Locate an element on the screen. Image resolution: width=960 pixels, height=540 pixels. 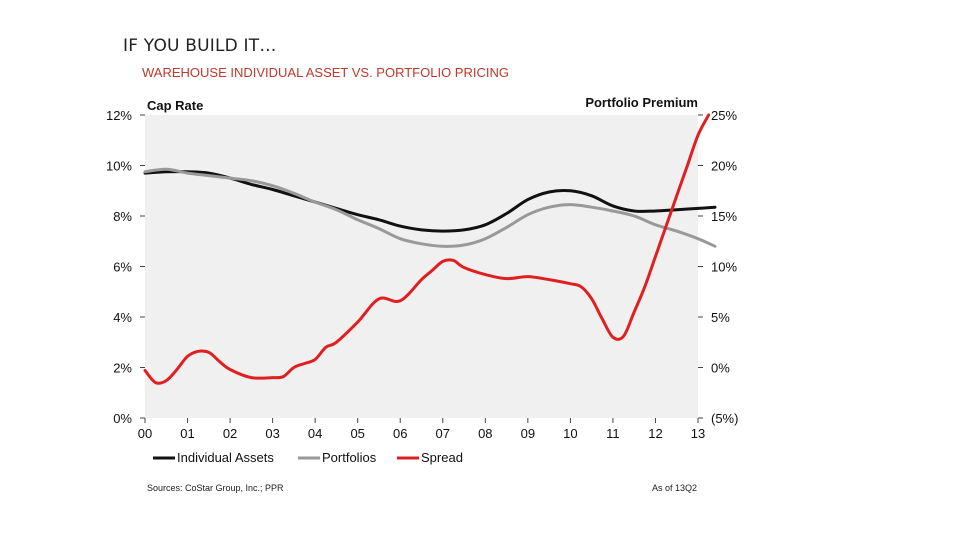
x-tick-label: 10 is located at coordinates (570, 433).